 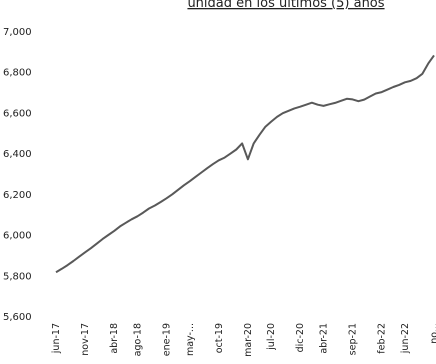 What do you see at coordinates (17, 32) in the screenshot?
I see `y-tick-label: 7,000` at bounding box center [17, 32].